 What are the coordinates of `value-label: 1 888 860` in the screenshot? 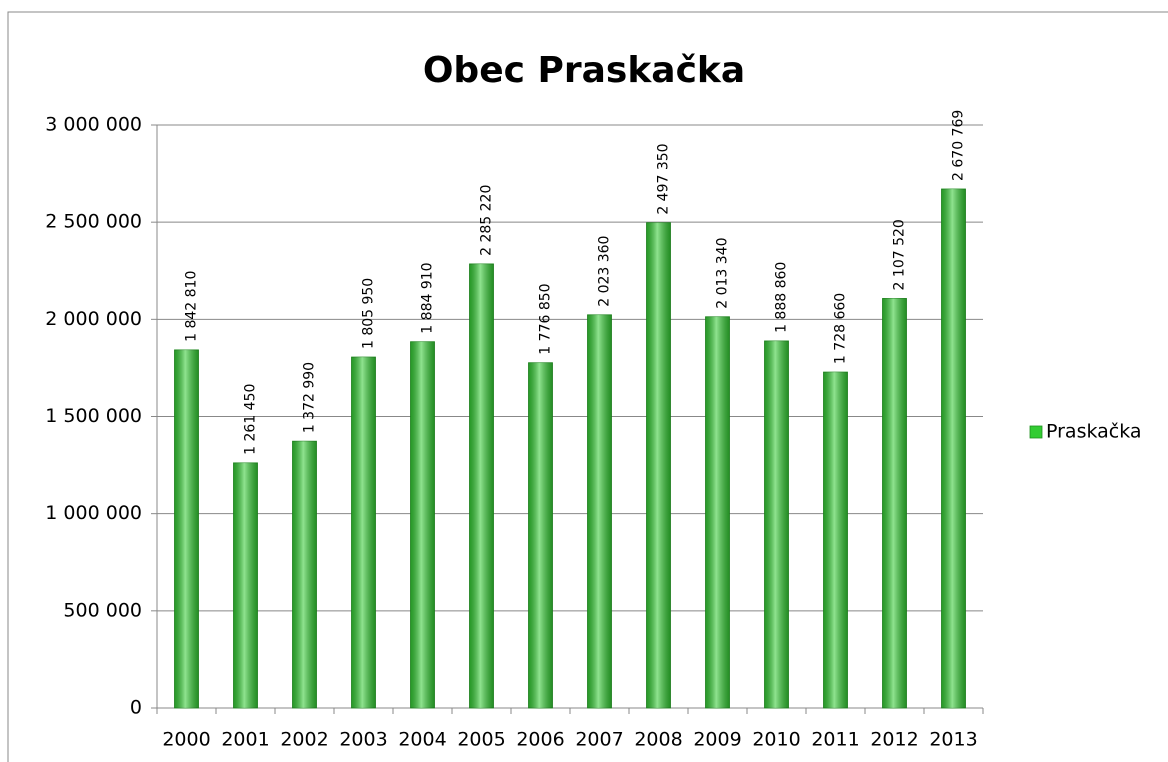 It's located at (782, 297).